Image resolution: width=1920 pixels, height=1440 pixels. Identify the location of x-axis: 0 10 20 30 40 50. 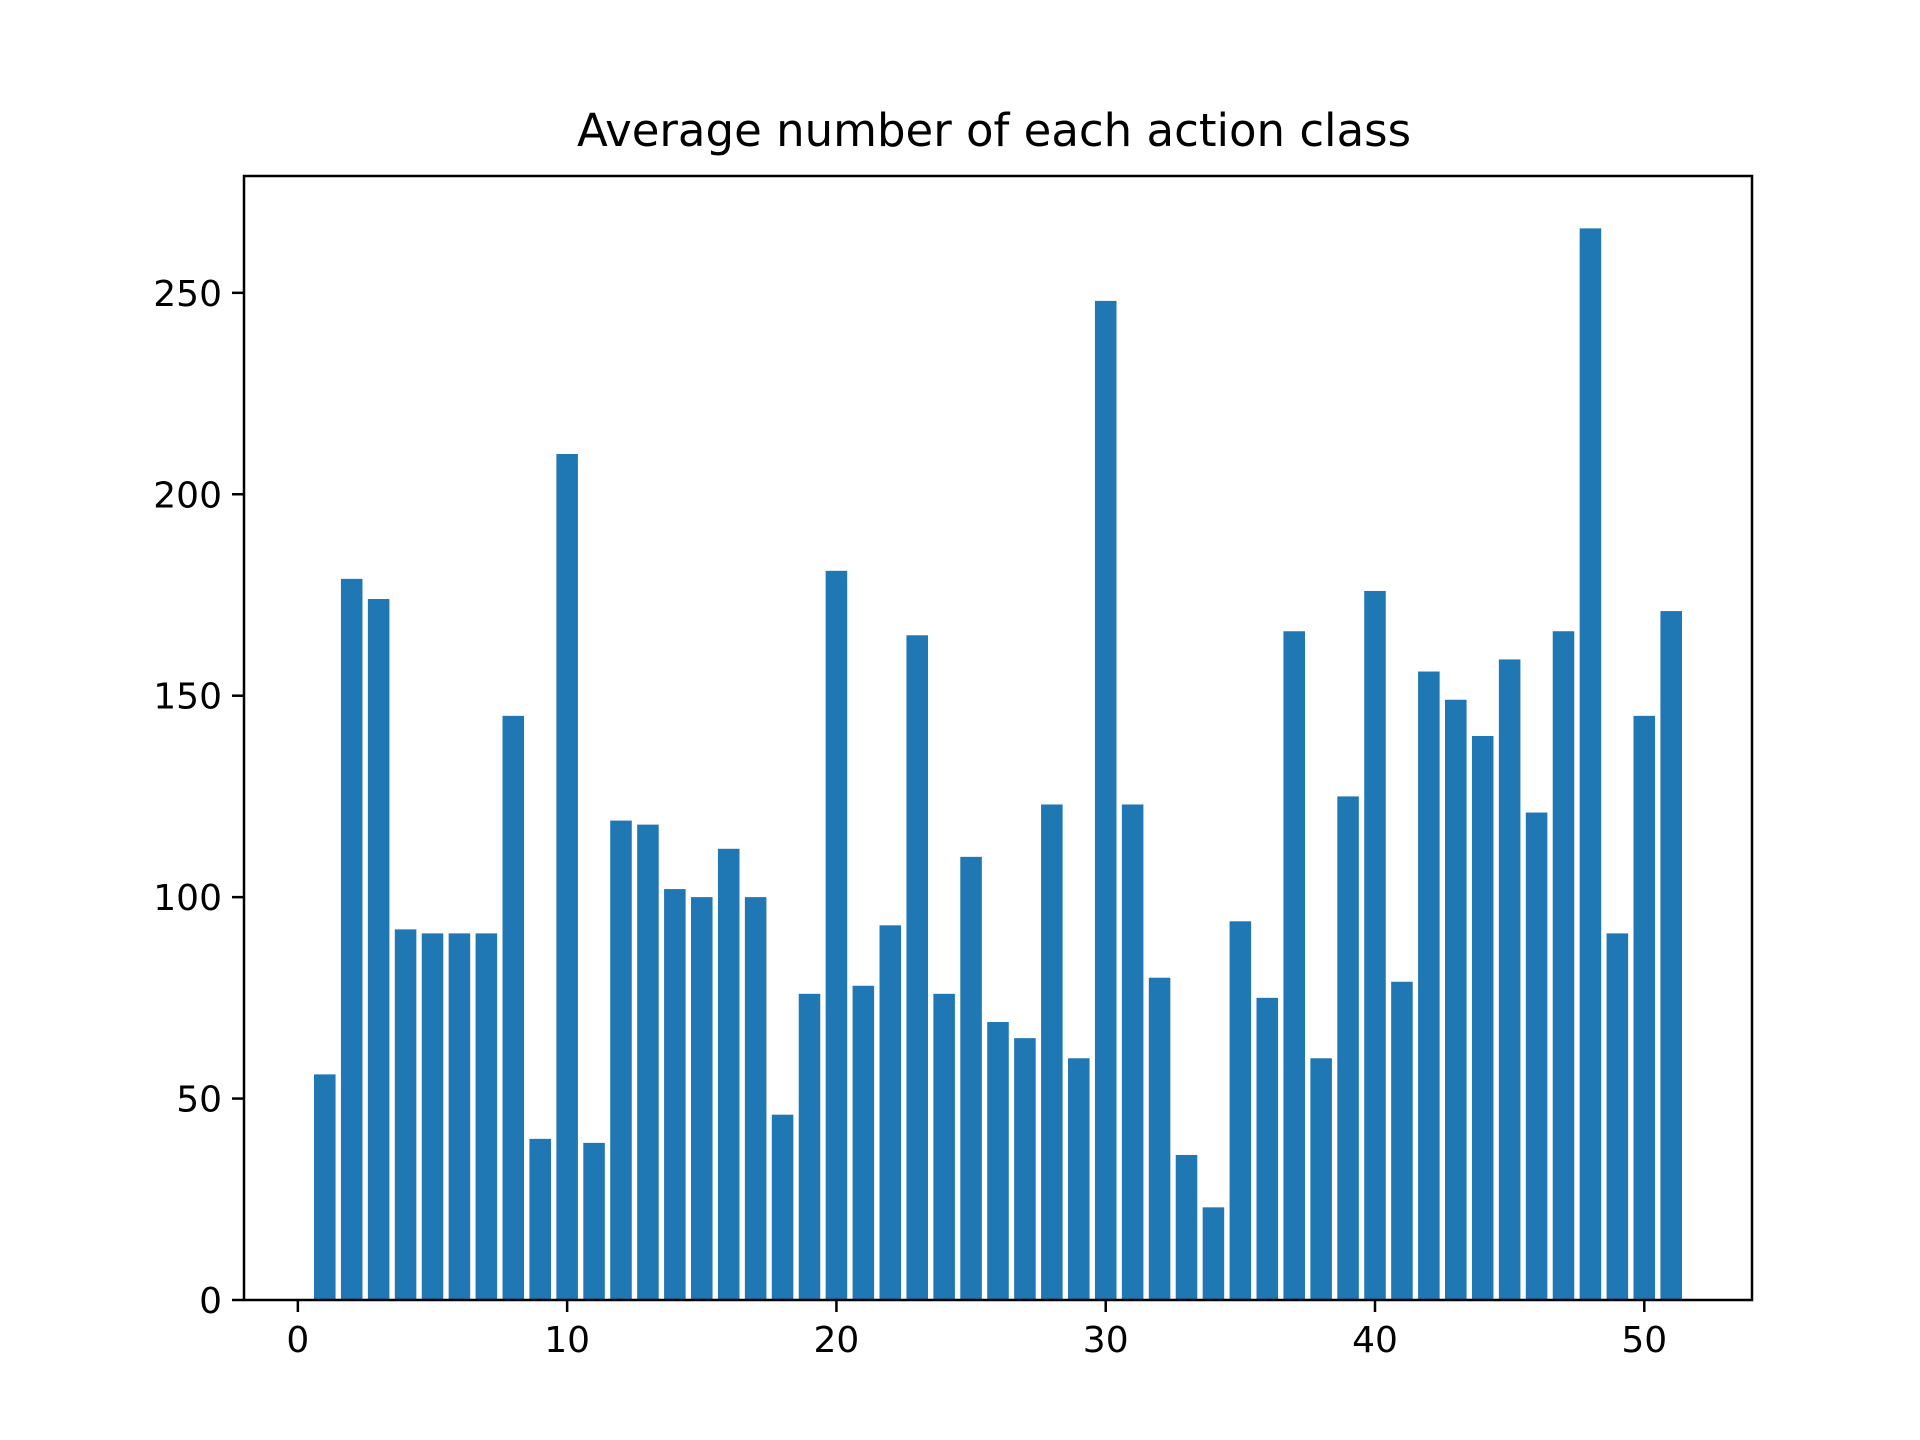
(976, 1330).